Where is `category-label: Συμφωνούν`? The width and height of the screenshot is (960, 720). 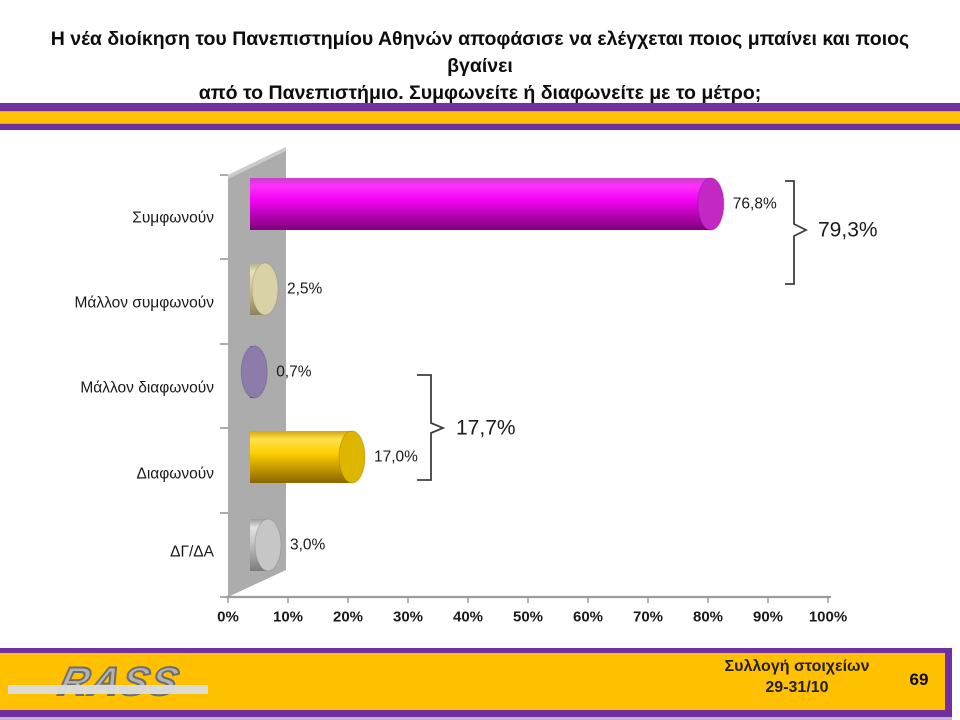
category-label: Συμφωνούν is located at coordinates (173, 218).